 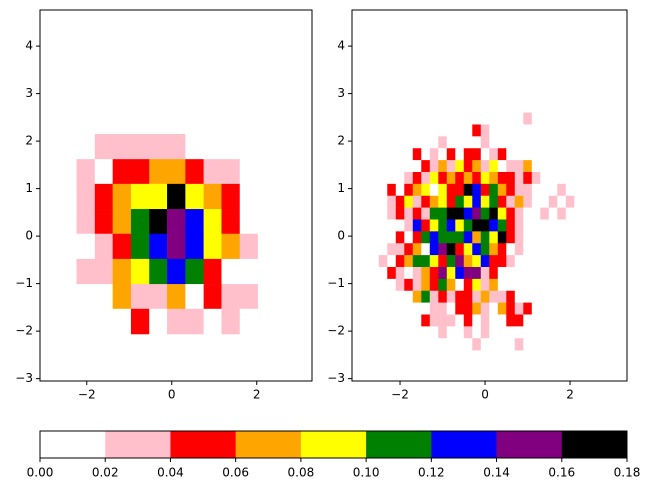 What do you see at coordinates (464, 444) in the screenshot?
I see `colorbar-segment` at bounding box center [464, 444].